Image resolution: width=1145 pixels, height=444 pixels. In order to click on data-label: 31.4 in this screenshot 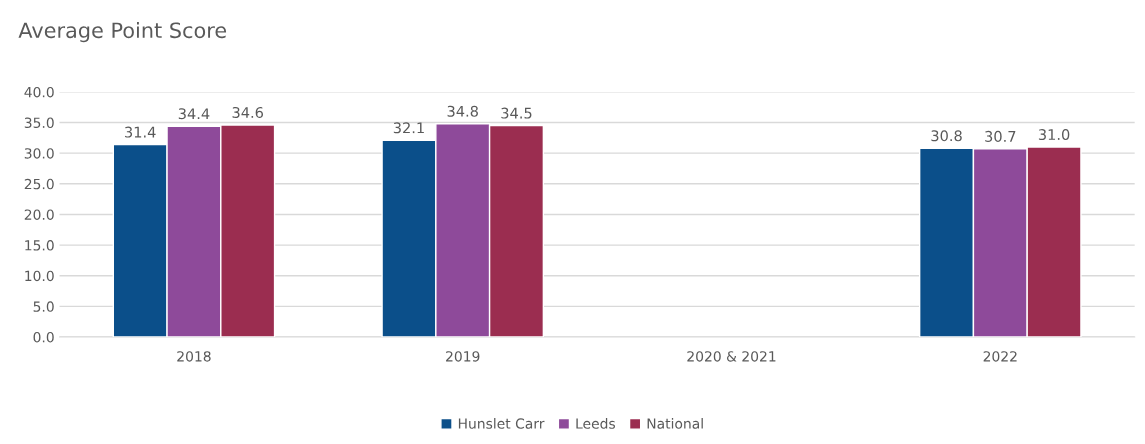, I will do `click(140, 132)`.